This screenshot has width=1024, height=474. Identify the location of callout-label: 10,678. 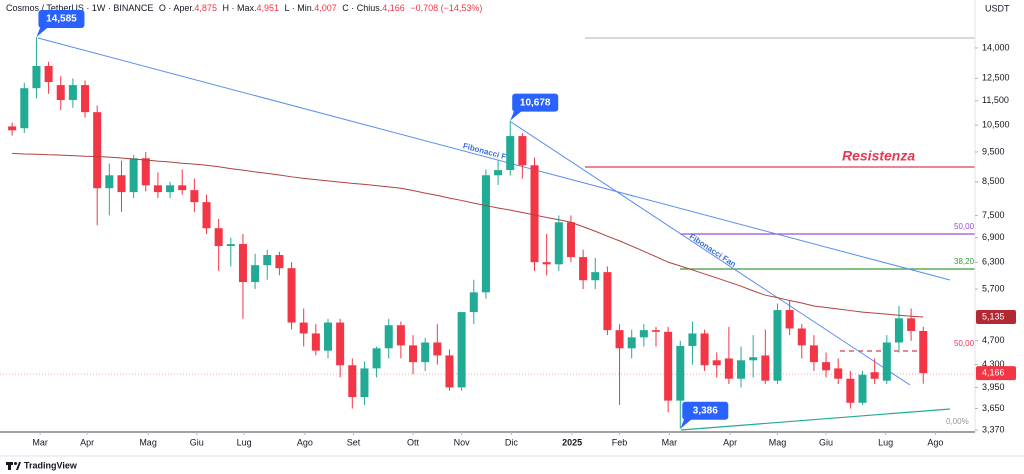
(535, 102).